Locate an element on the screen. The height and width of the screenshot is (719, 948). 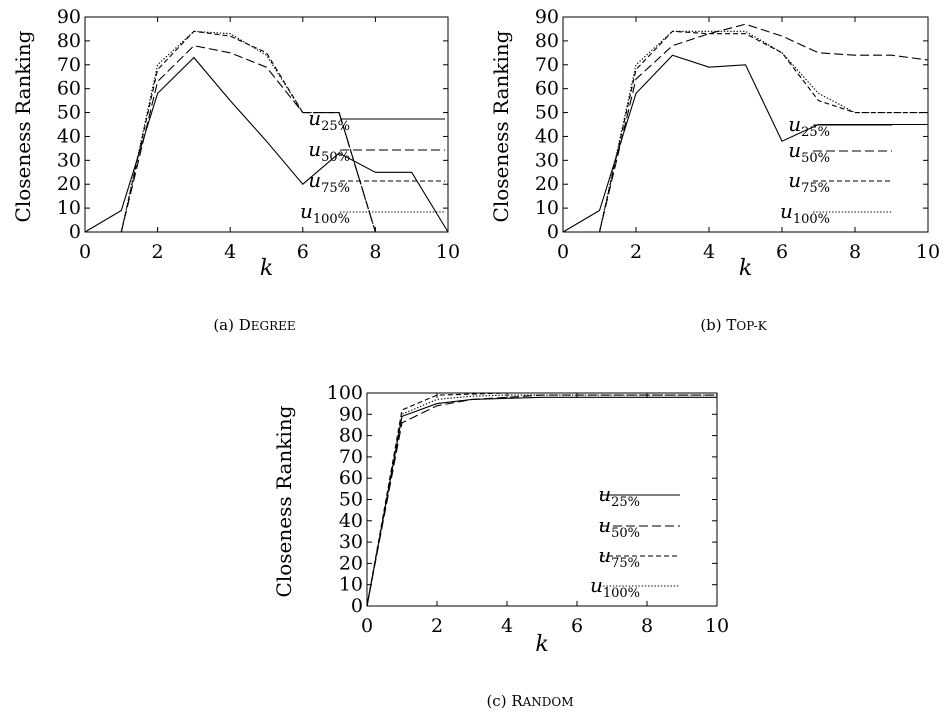
legend: u25% u50%u75%u100% is located at coordinates (635, 541).